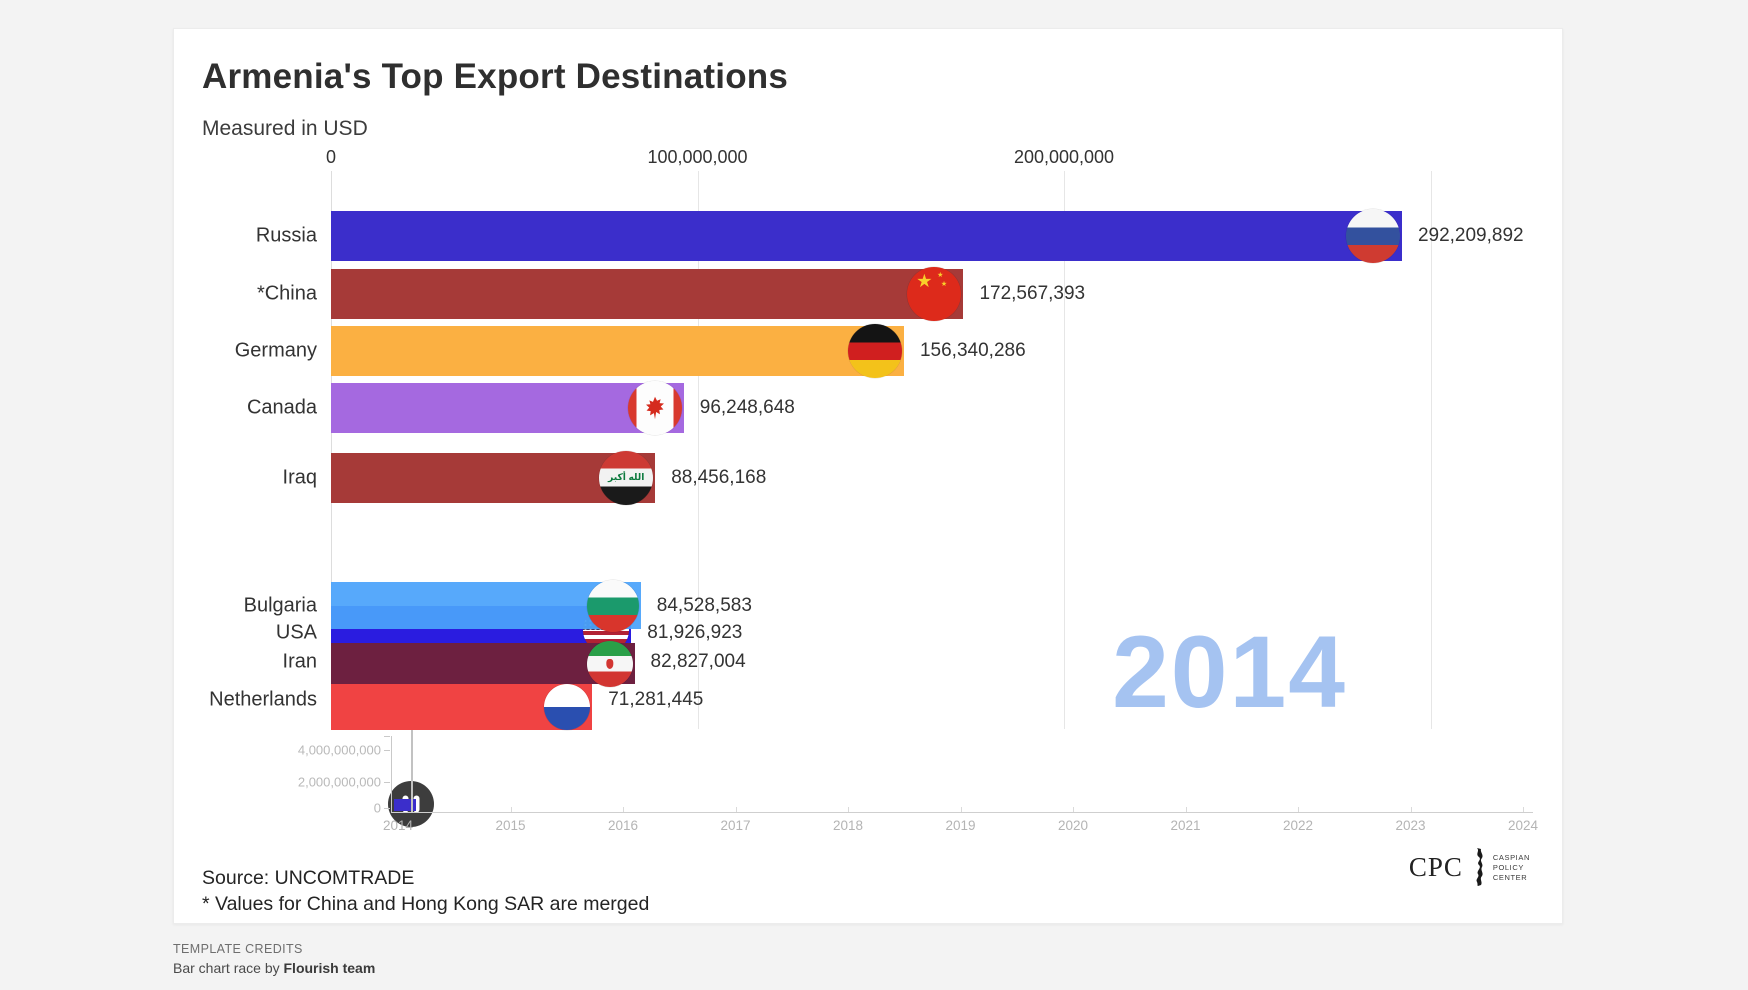  Describe the element at coordinates (263, 699) in the screenshot. I see `country-label-netherlands: Netherlands` at that location.